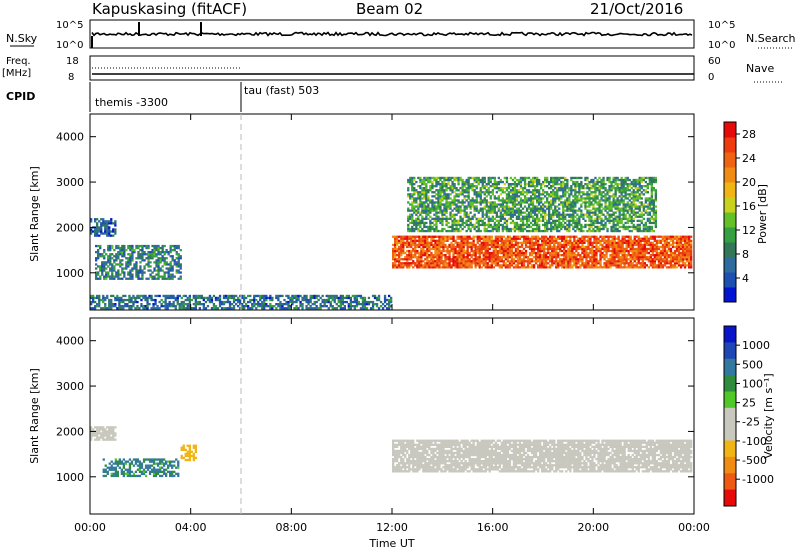  What do you see at coordinates (760, 68) in the screenshot?
I see `nave-label: Nave` at bounding box center [760, 68].